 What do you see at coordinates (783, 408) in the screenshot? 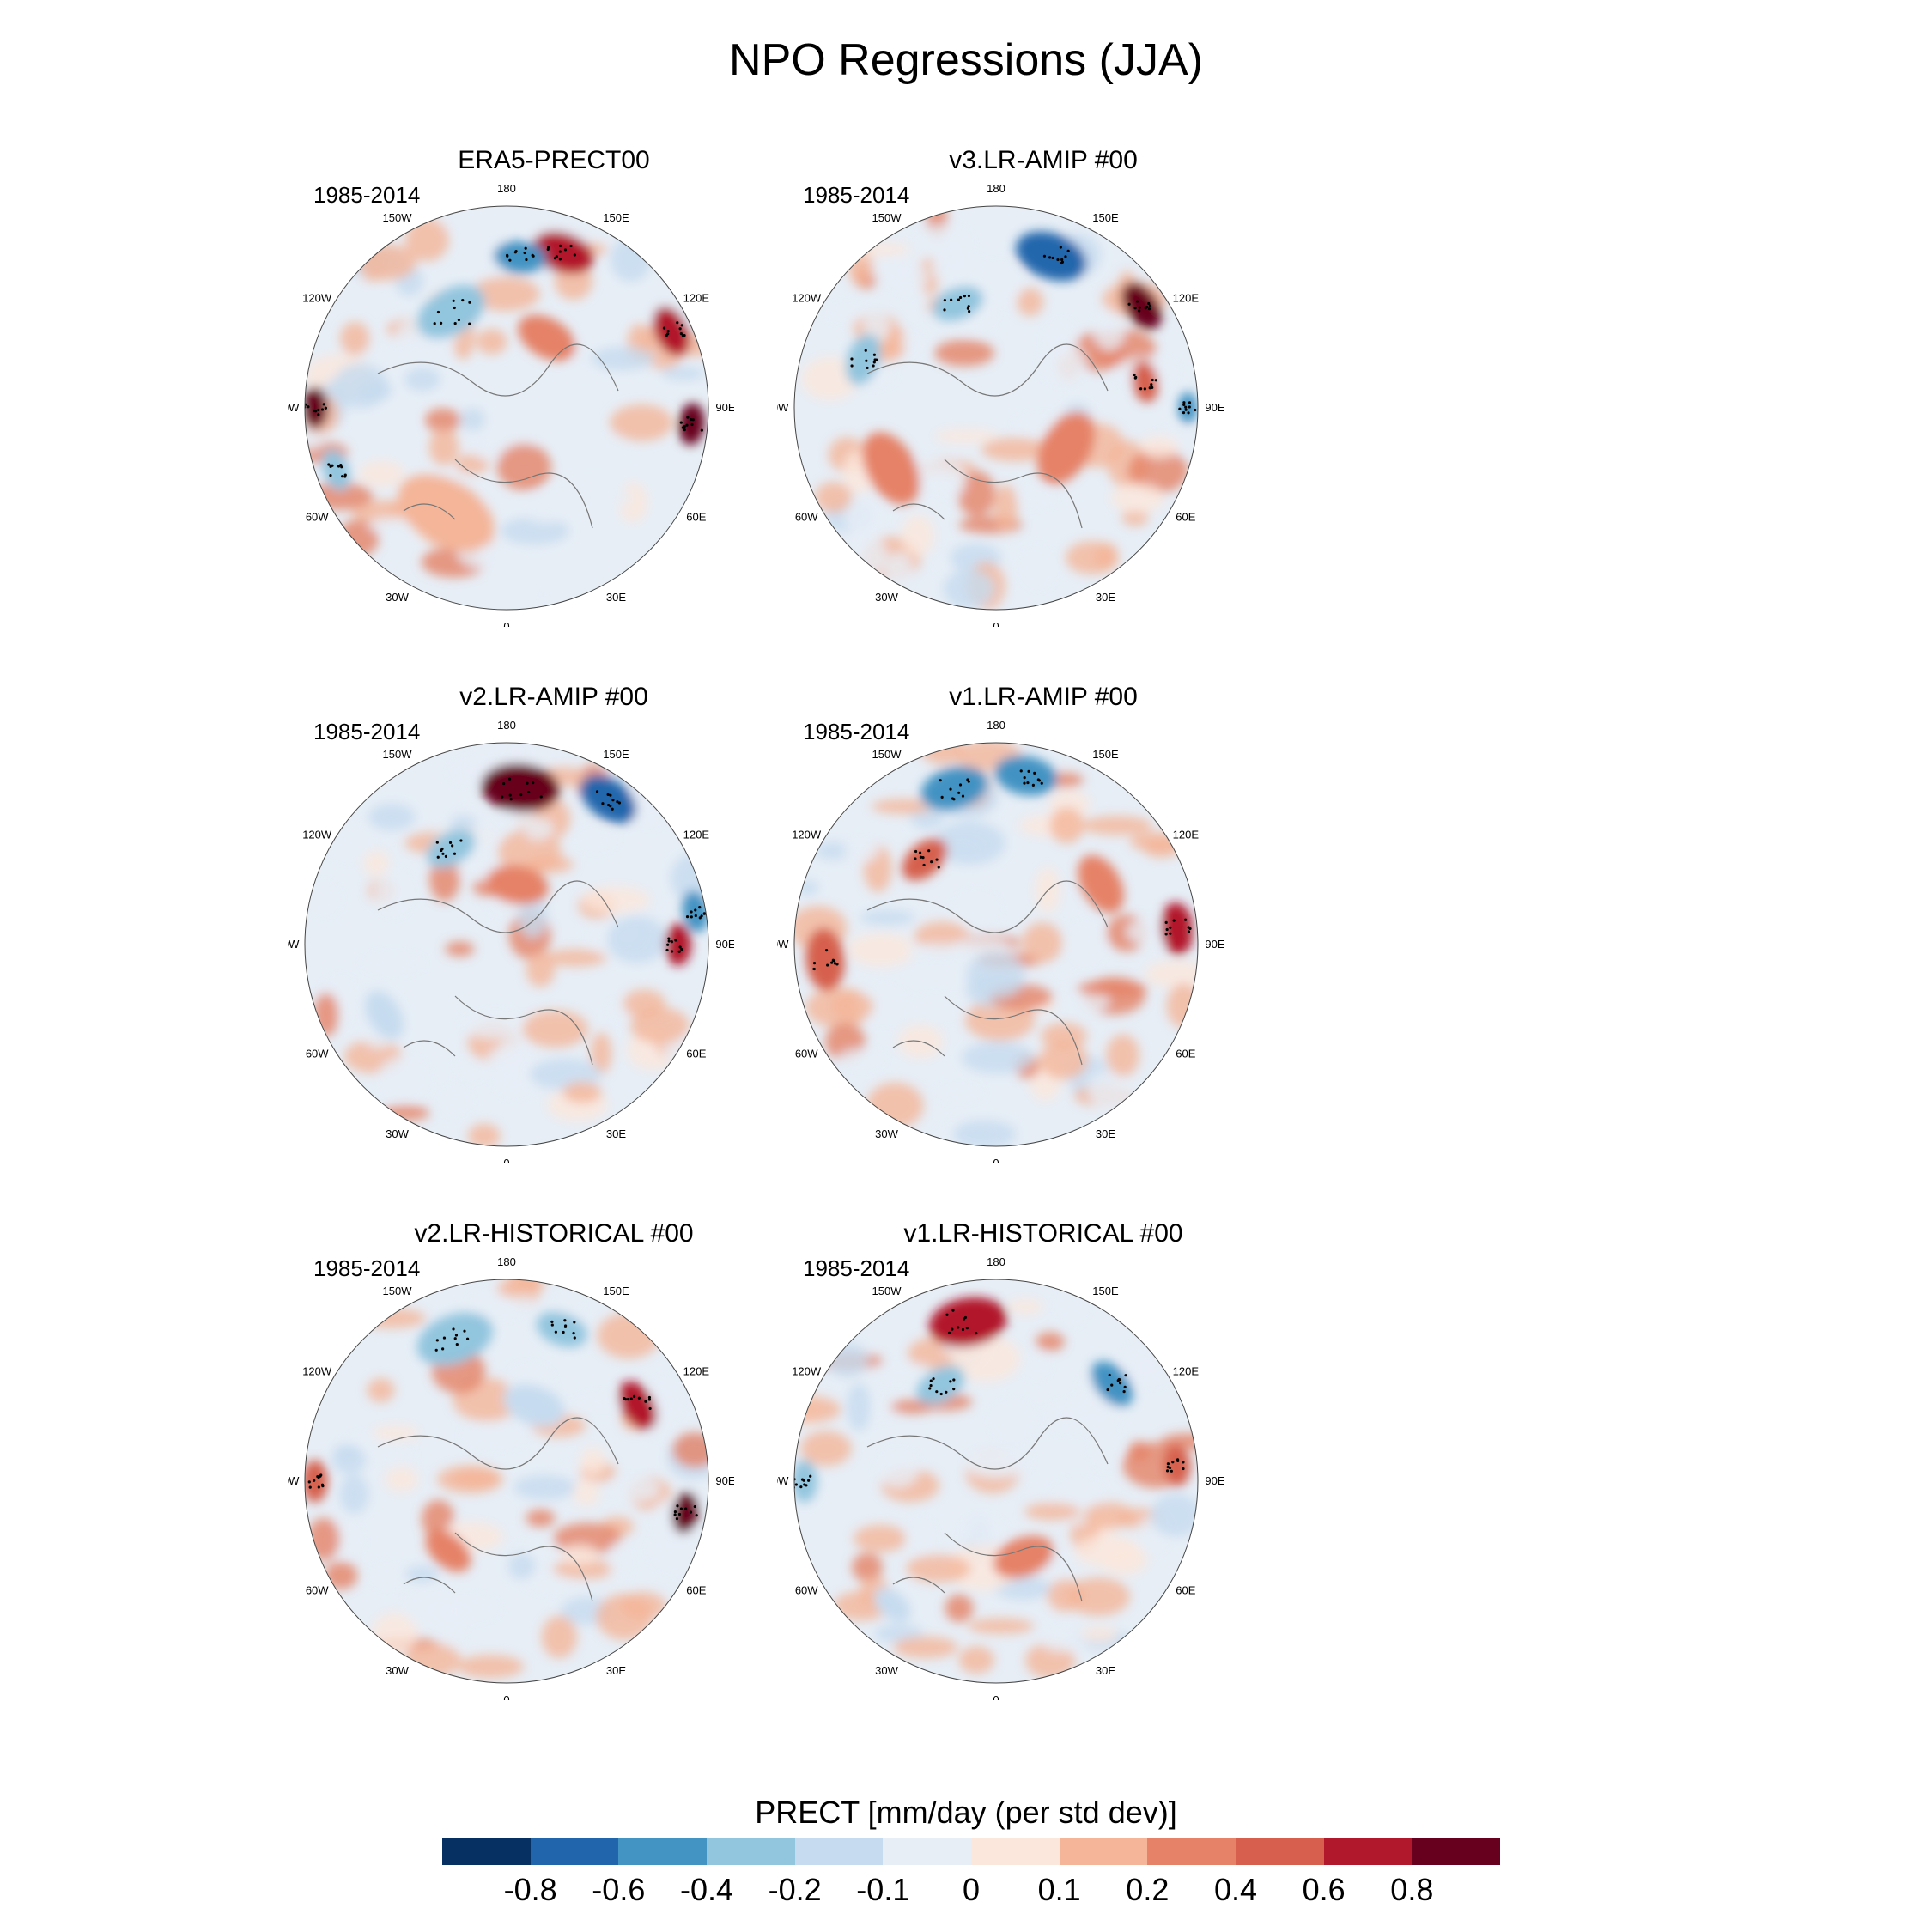
I see `longitude-label: 90W` at bounding box center [783, 408].